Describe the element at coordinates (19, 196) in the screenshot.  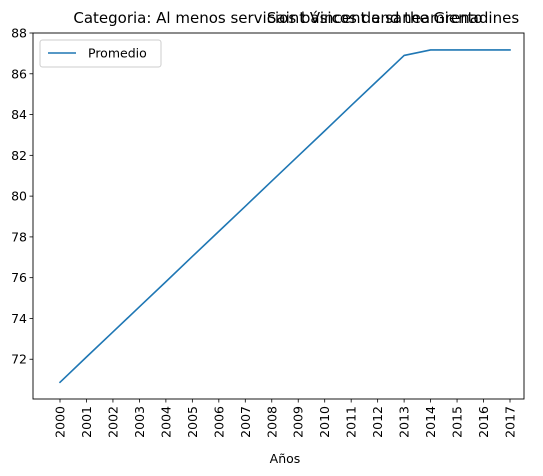
I see `y-tick-label: 80` at that location.